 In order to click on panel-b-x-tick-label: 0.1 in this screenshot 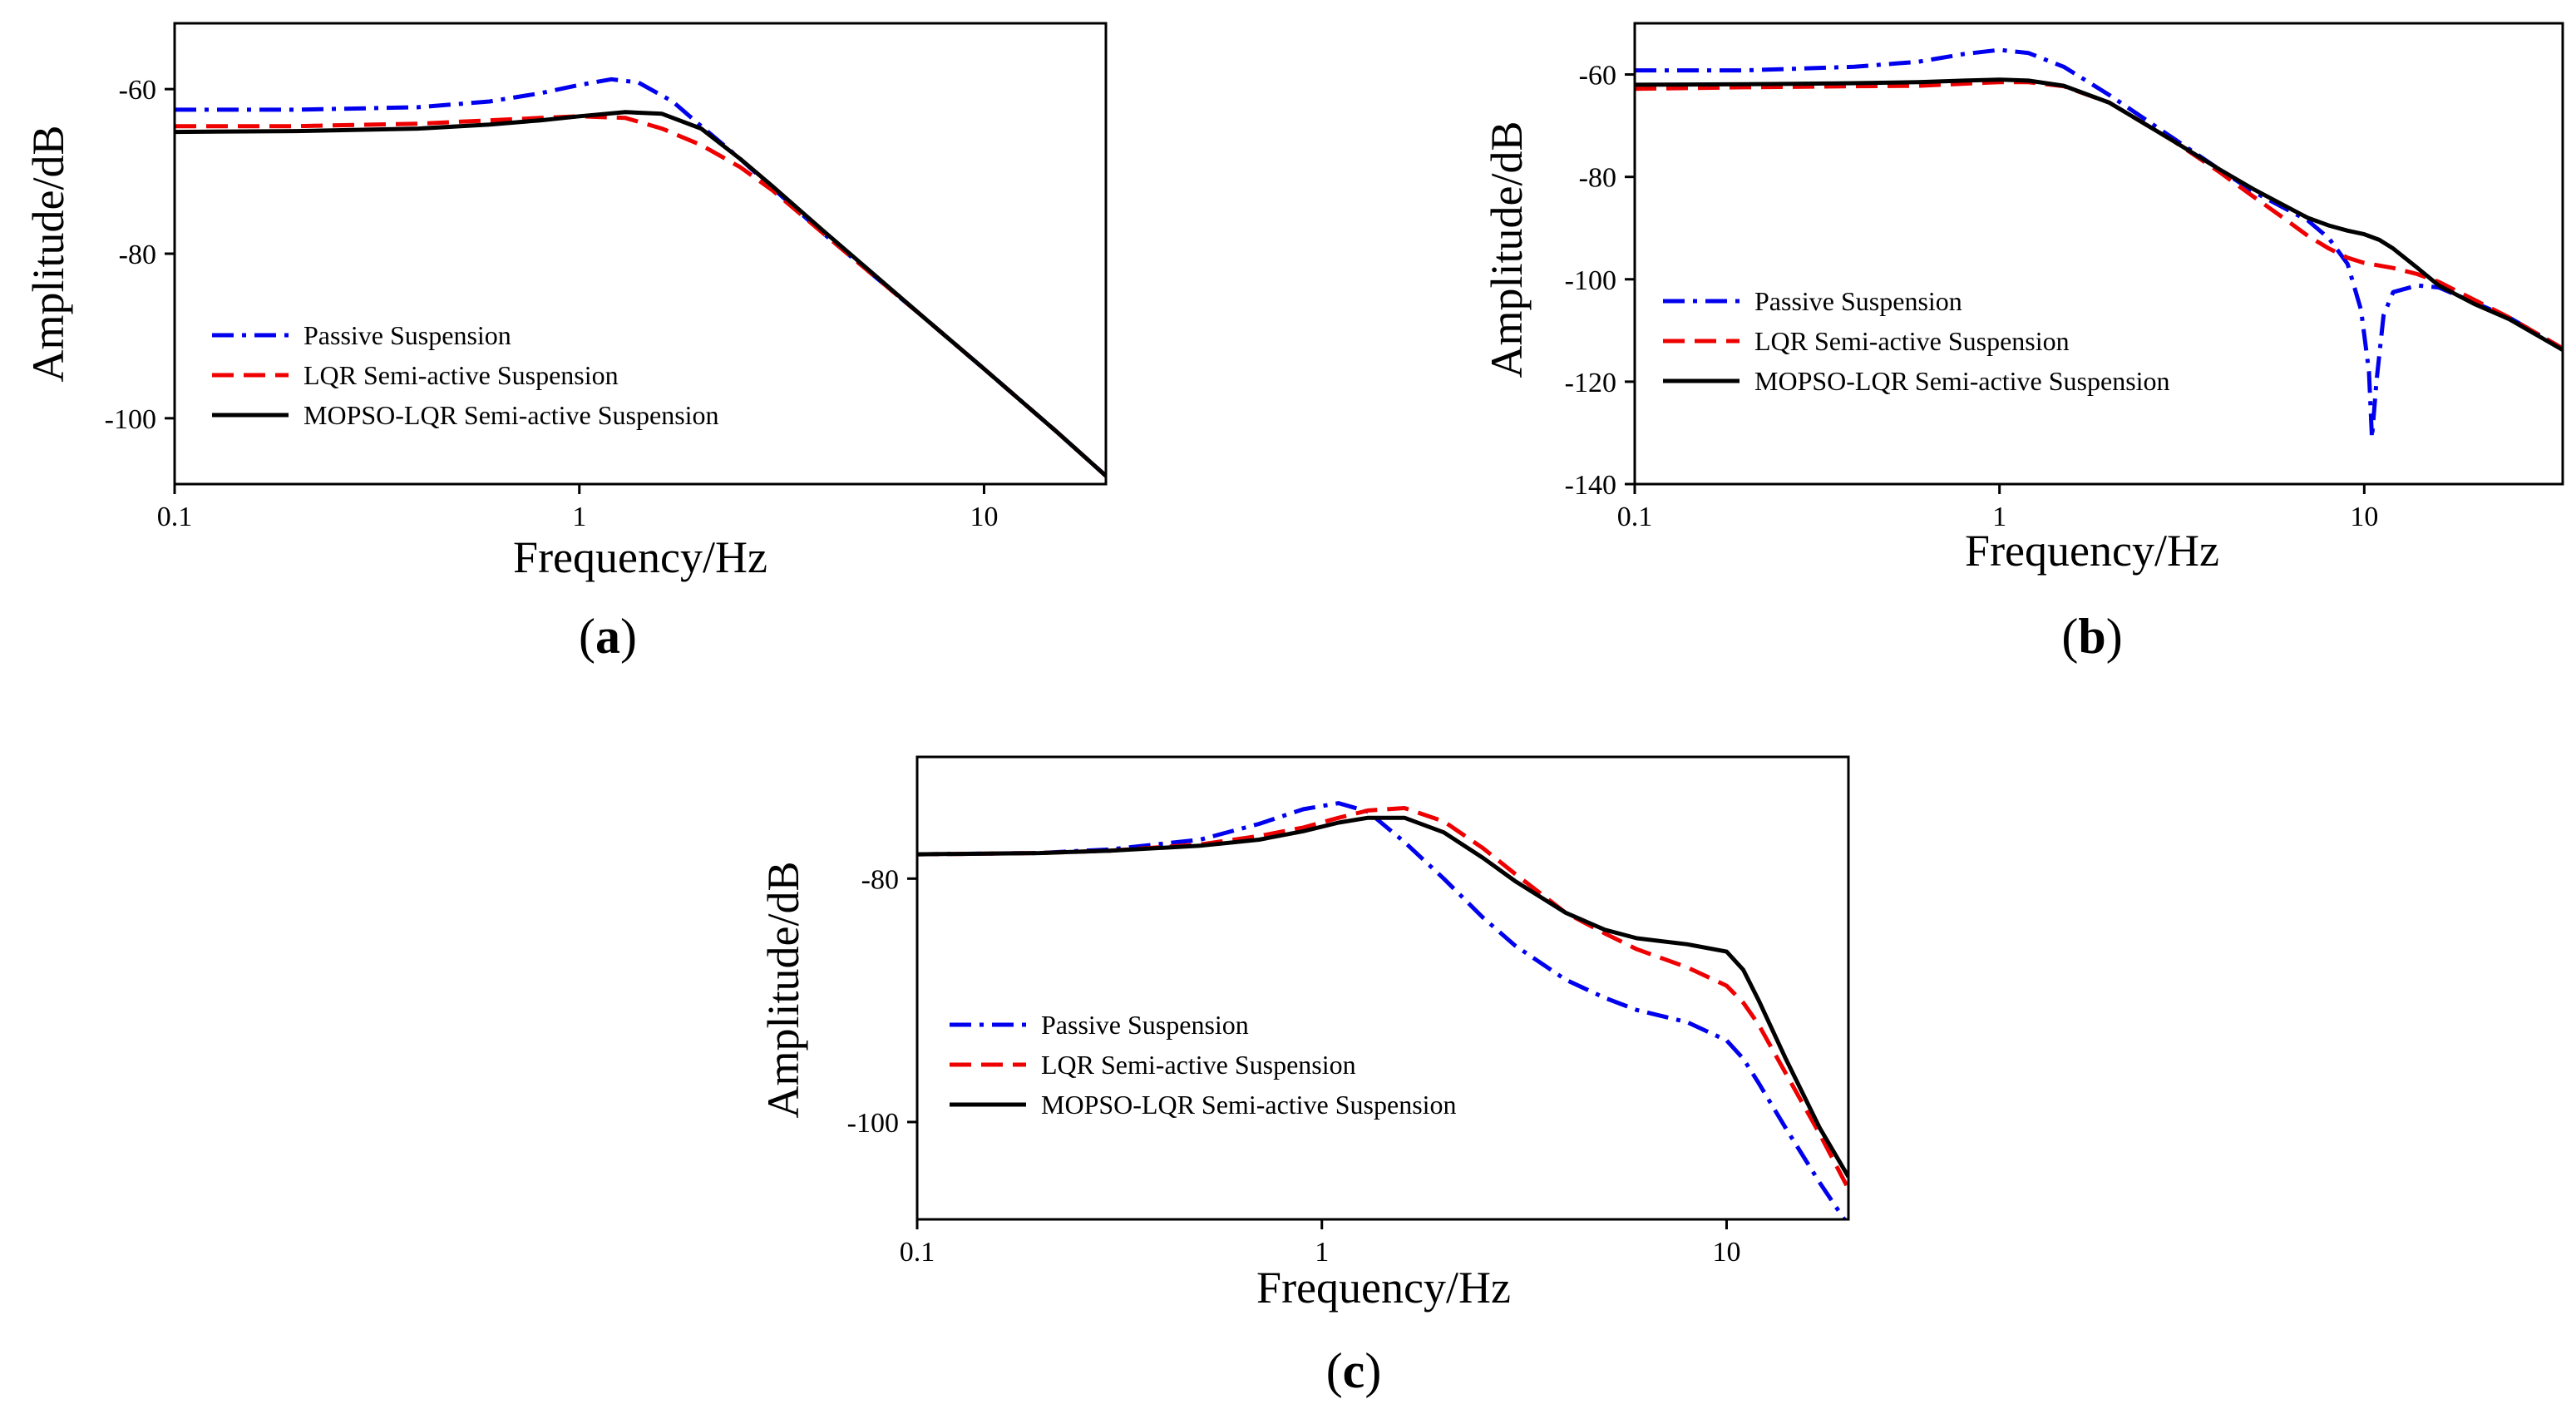, I will do `click(1635, 517)`.